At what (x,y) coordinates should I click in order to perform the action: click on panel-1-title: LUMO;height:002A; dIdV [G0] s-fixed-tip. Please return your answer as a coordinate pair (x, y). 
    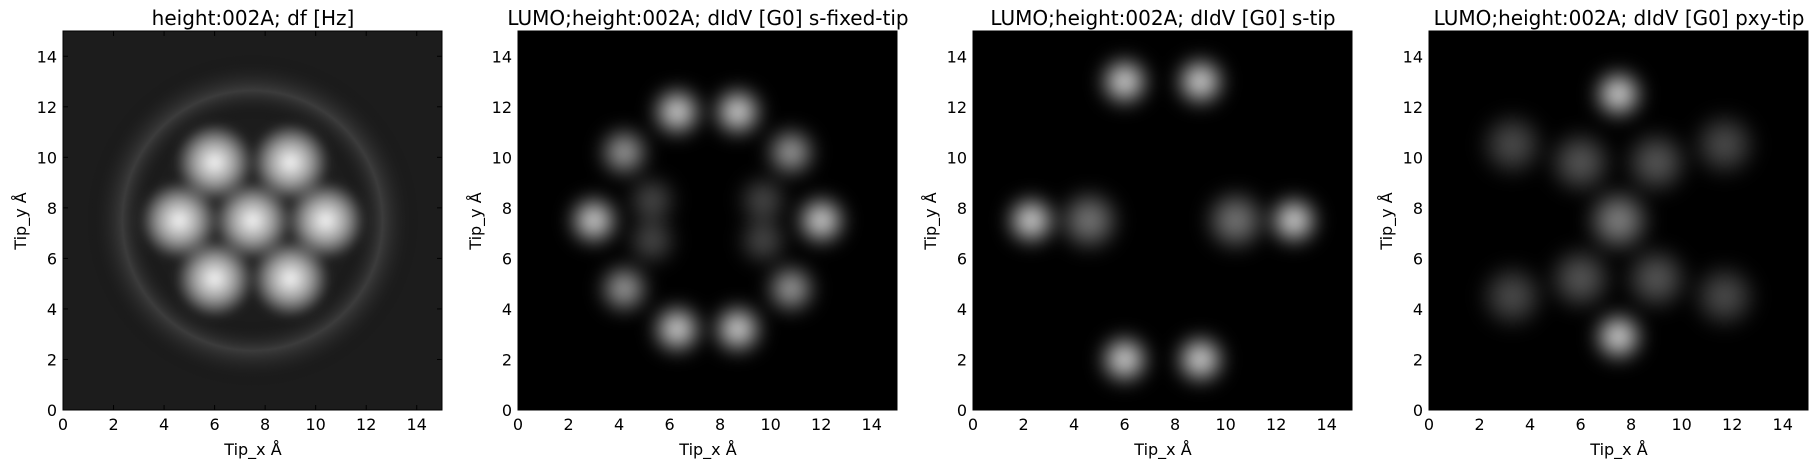
    Looking at the image, I should click on (707, 18).